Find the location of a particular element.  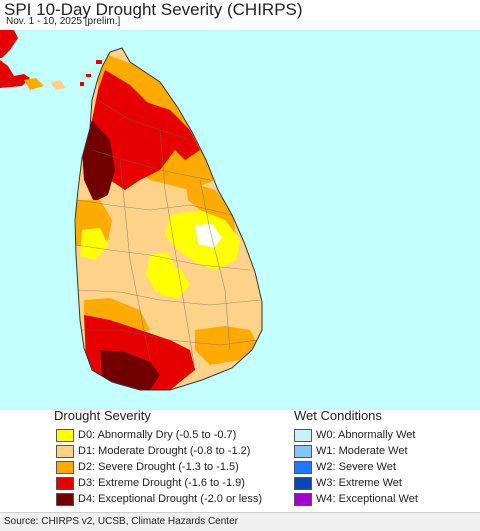

wet-legend-title: Wet Conditions is located at coordinates (338, 415).